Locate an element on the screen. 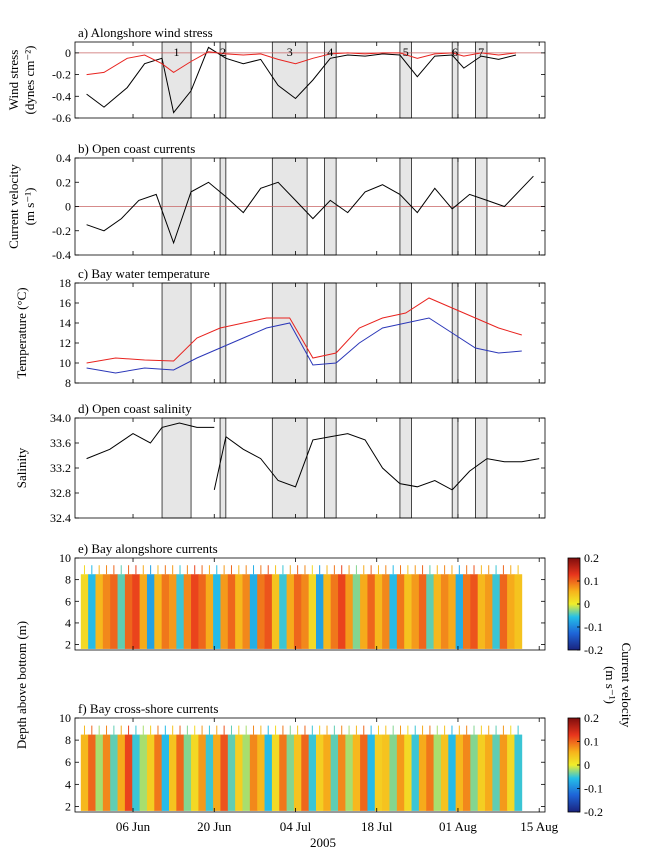 This screenshot has width=650, height=850. colorbar-tick-label: -0.2 is located at coordinates (593, 650).